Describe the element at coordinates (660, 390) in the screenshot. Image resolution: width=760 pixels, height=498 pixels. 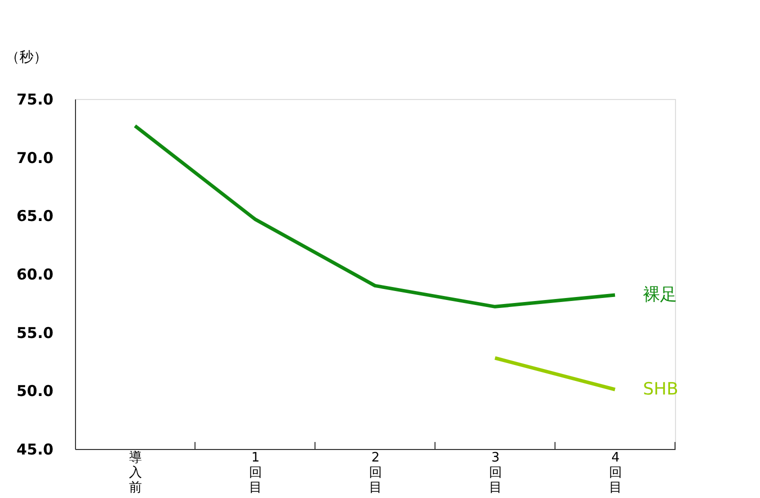
I see `series-label: SHB` at that location.